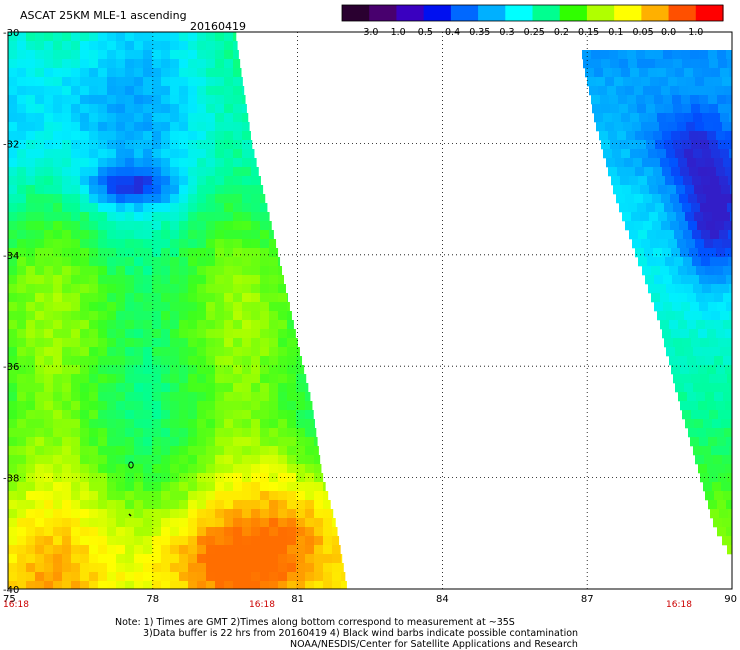 The height and width of the screenshot is (650, 740). What do you see at coordinates (519, 13) in the screenshot?
I see `colorbar-segment` at bounding box center [519, 13].